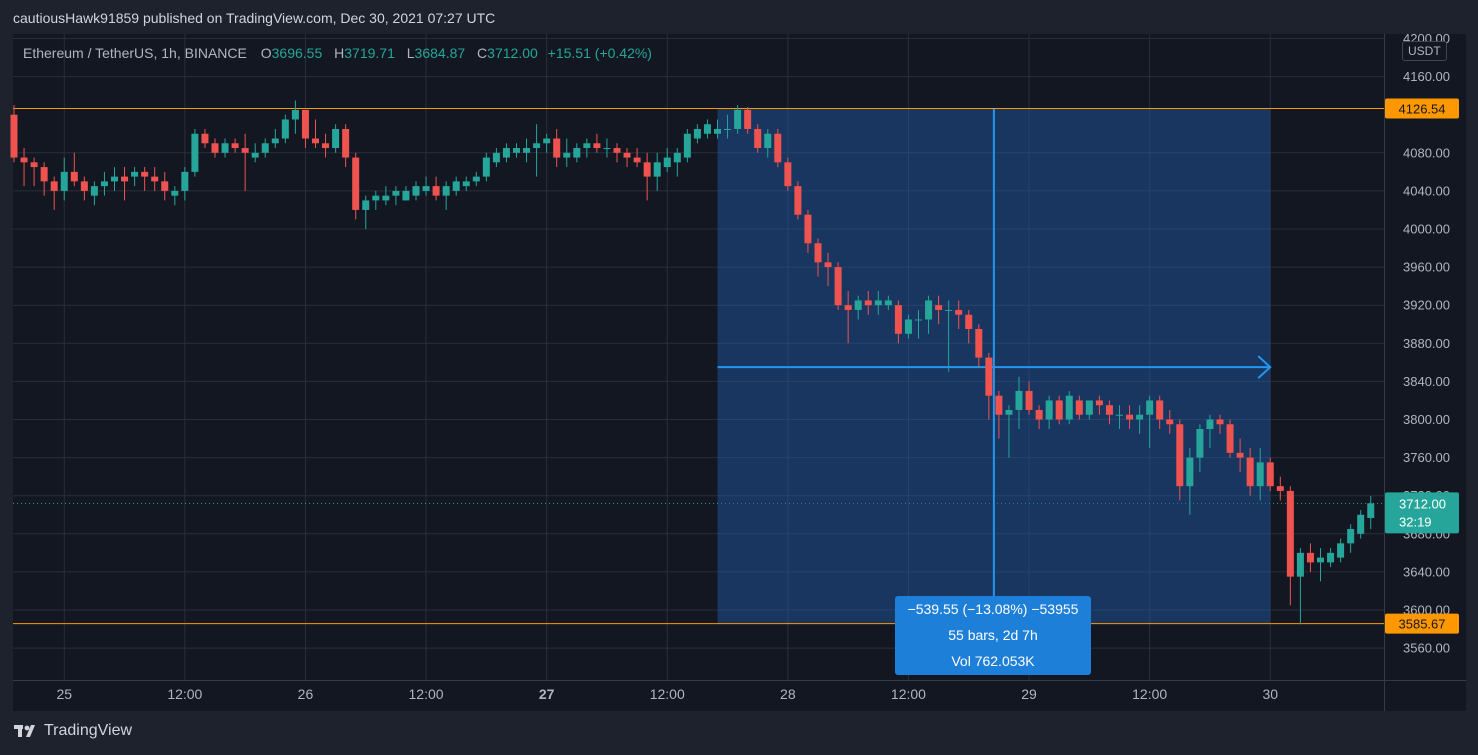  I want to click on symbol-title: Ethereum / TetherUS, 1h, BINANCE, so click(135, 53).